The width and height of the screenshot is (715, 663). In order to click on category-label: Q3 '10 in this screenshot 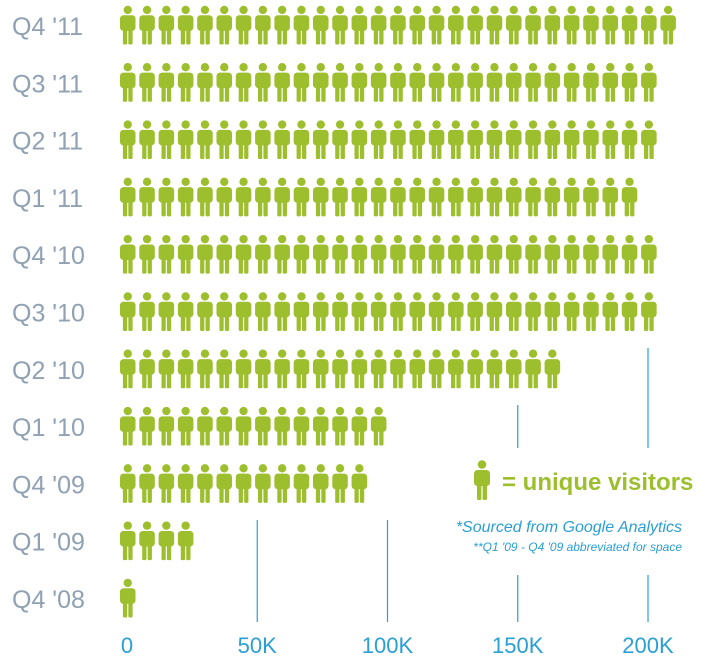, I will do `click(48, 314)`.